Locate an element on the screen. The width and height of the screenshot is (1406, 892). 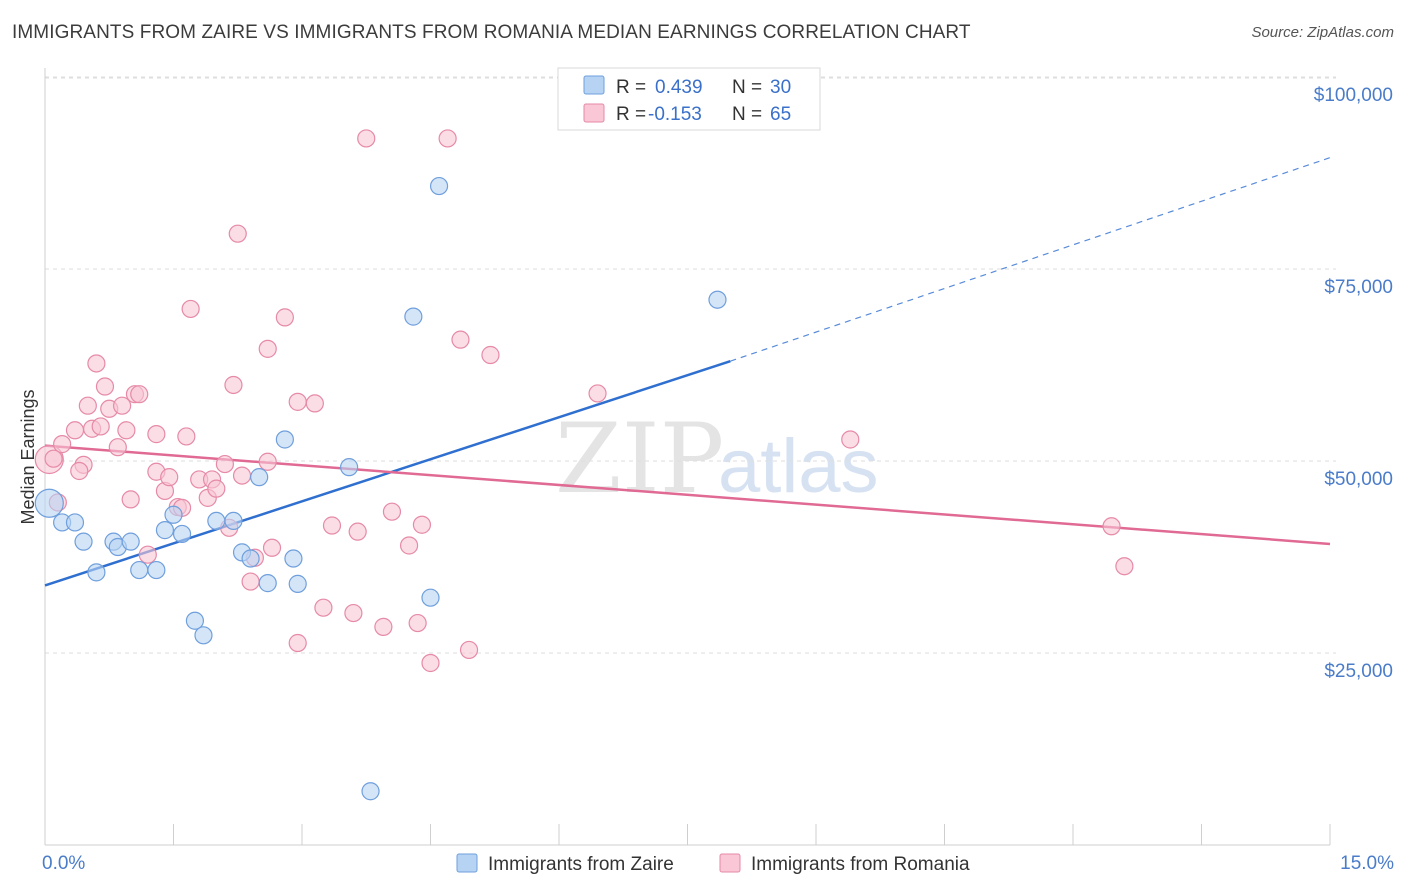
legend-r-label-romania: R = is located at coordinates (631, 114).